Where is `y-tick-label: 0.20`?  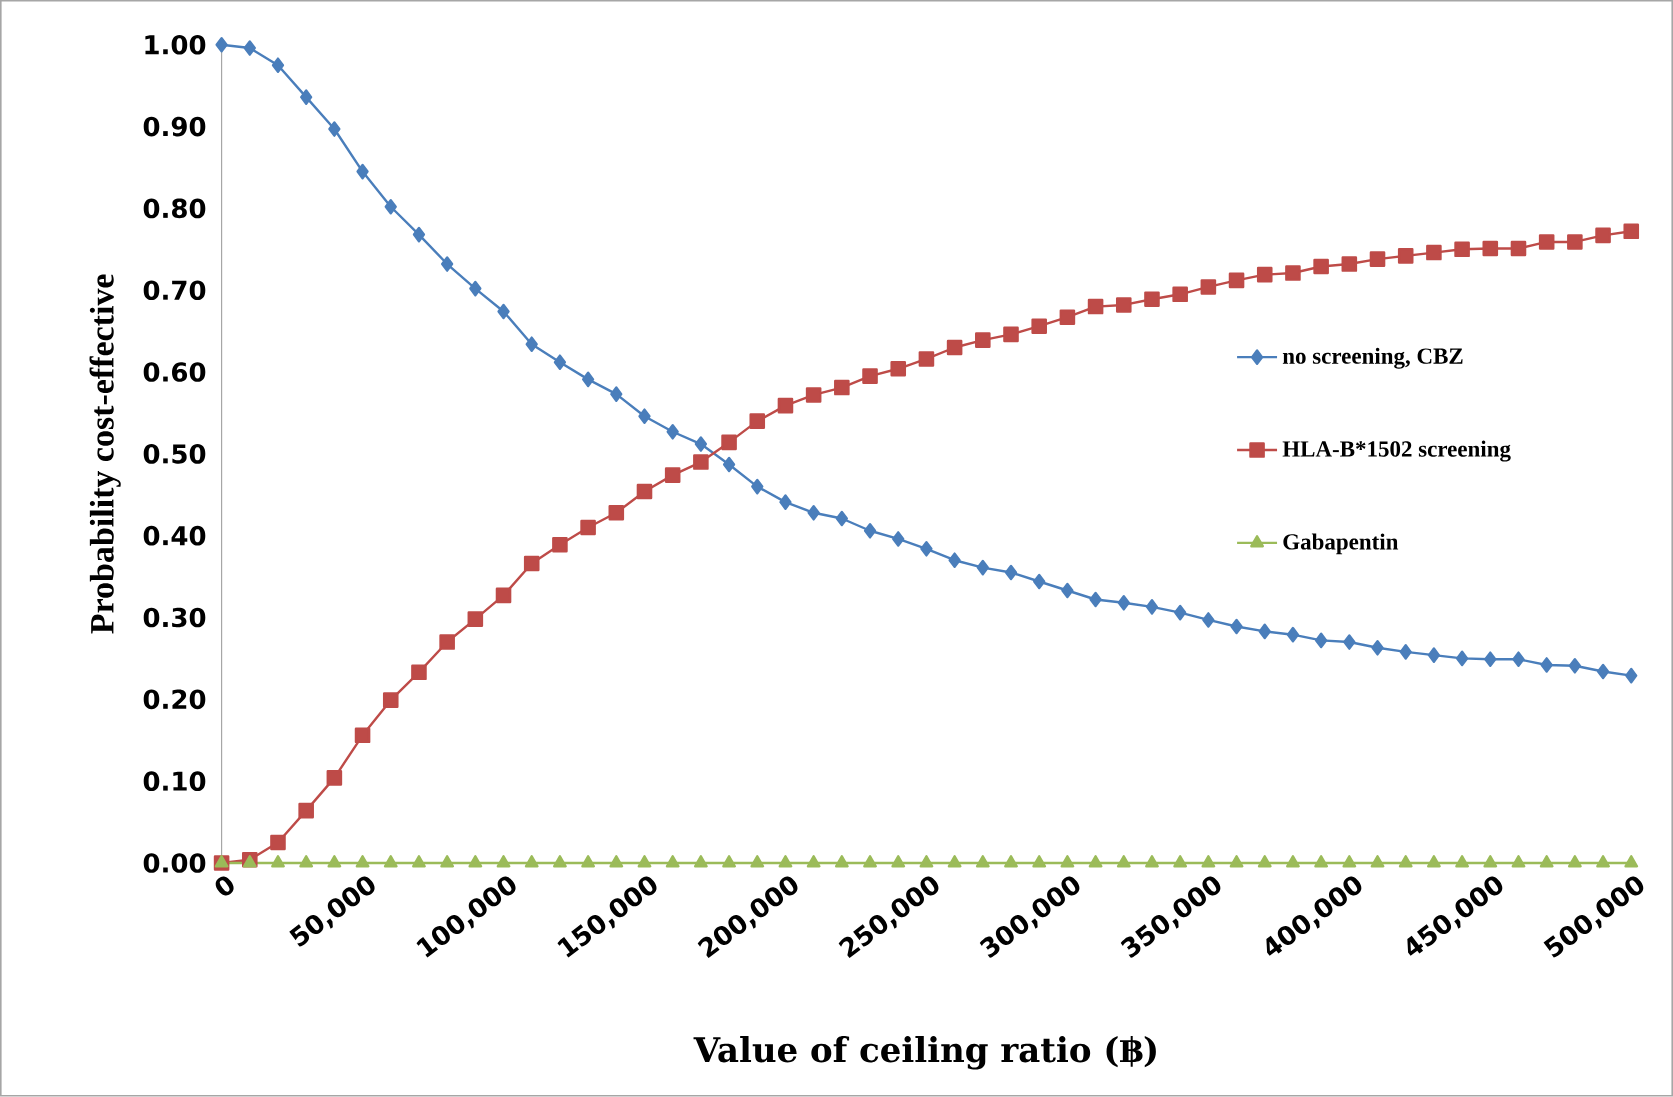 y-tick-label: 0.20 is located at coordinates (174, 699).